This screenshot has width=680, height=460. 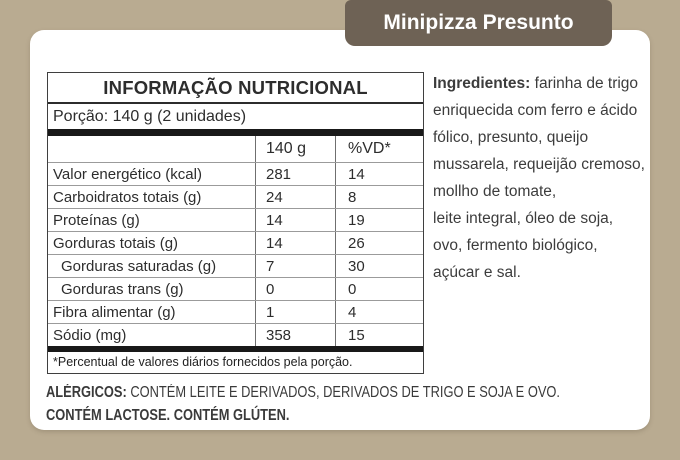 What do you see at coordinates (114, 312) in the screenshot?
I see `row-label: Fibra alimentar (g)` at bounding box center [114, 312].